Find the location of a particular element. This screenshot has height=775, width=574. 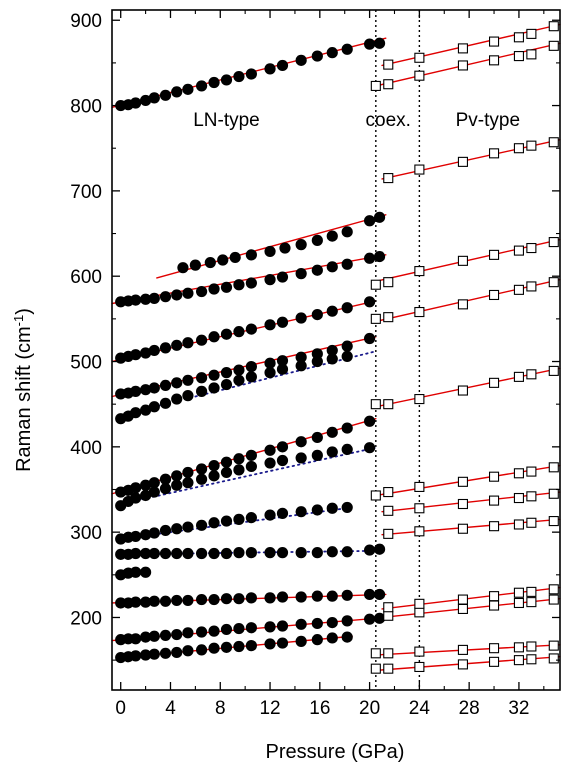

y-axis-title: Raman shift (cm-1) is located at coordinates (23, 390).